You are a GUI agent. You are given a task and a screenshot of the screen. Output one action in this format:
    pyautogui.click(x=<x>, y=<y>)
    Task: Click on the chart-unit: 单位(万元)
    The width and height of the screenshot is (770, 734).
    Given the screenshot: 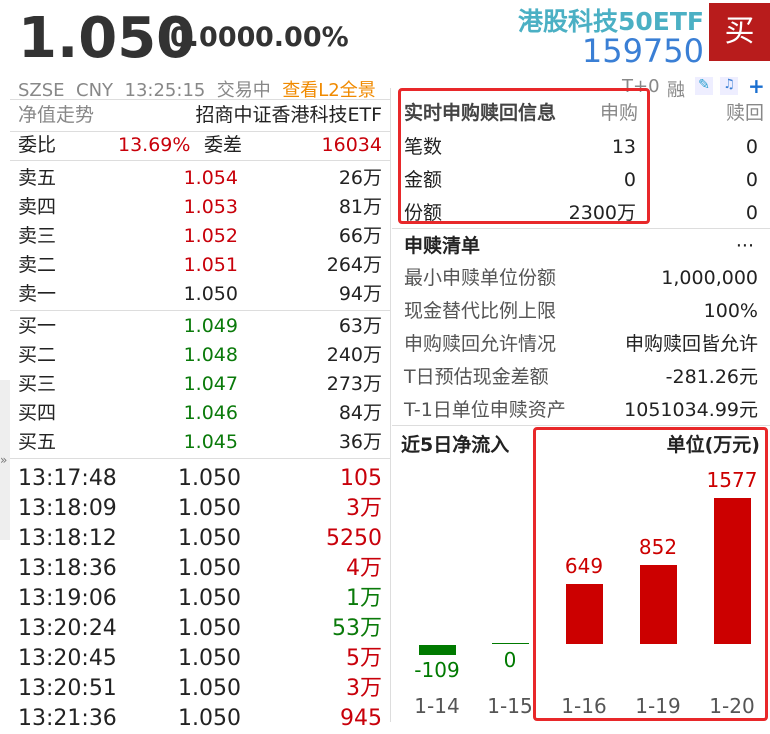 What is the action you would take?
    pyautogui.click(x=713, y=445)
    